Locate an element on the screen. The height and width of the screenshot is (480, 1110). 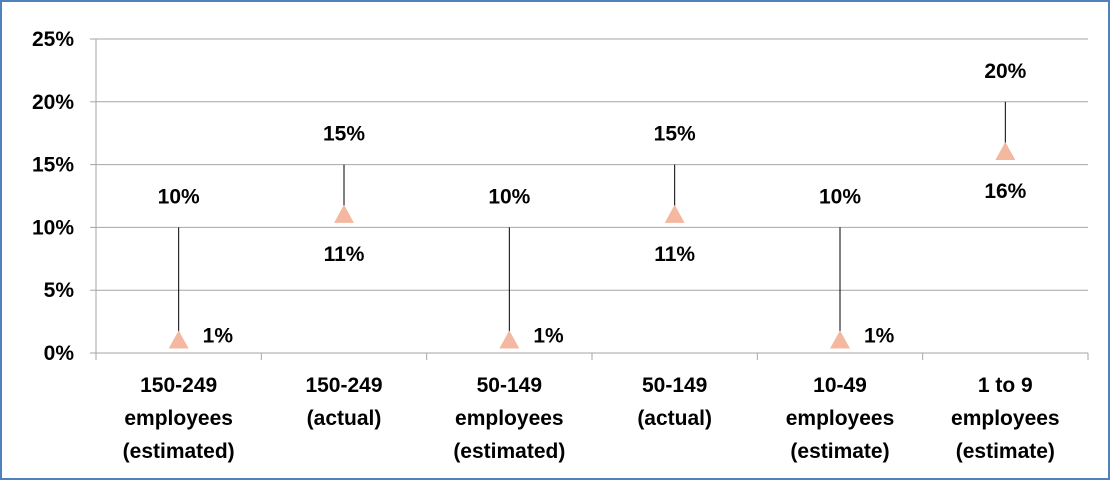
high-value-label: 20% is located at coordinates (1005, 71).